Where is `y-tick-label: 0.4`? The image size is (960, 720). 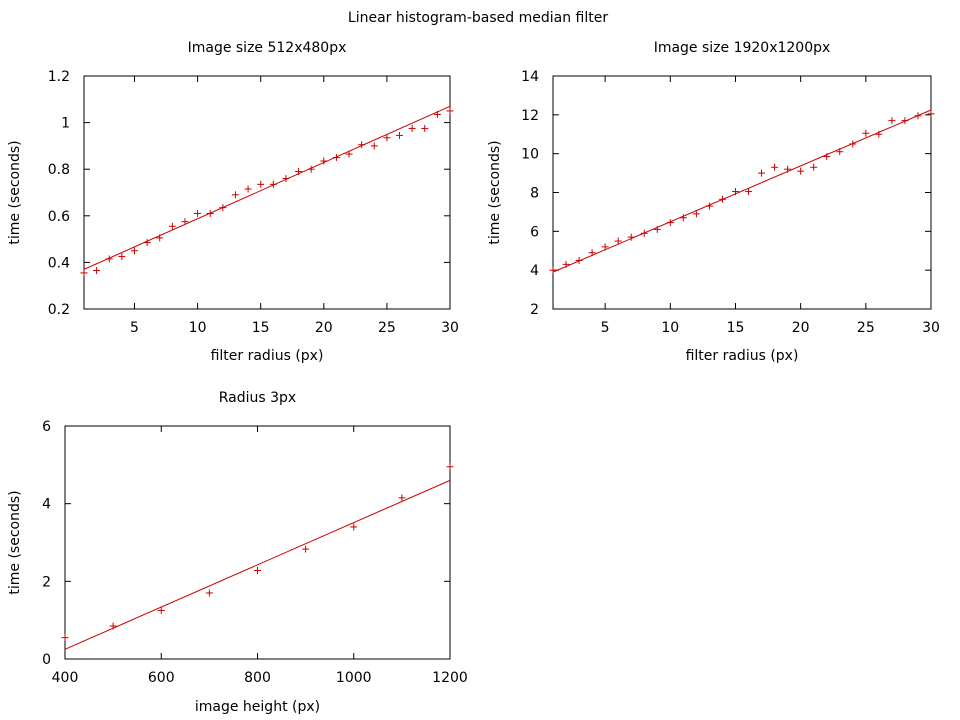
y-tick-label: 0.4 is located at coordinates (59, 263).